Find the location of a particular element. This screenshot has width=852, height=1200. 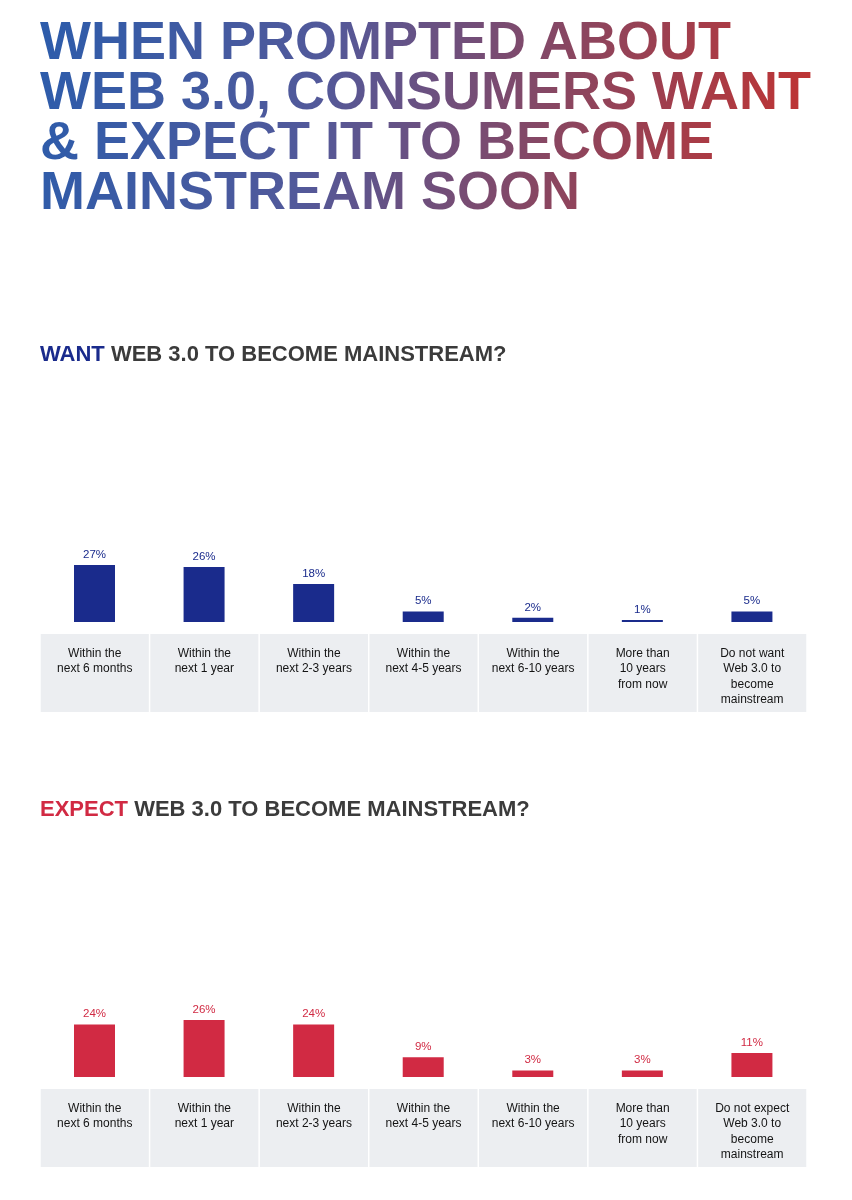

chart-subtitle: WANT WEB 3.0 TO BECOME MAINSTREAM? is located at coordinates (273, 354).